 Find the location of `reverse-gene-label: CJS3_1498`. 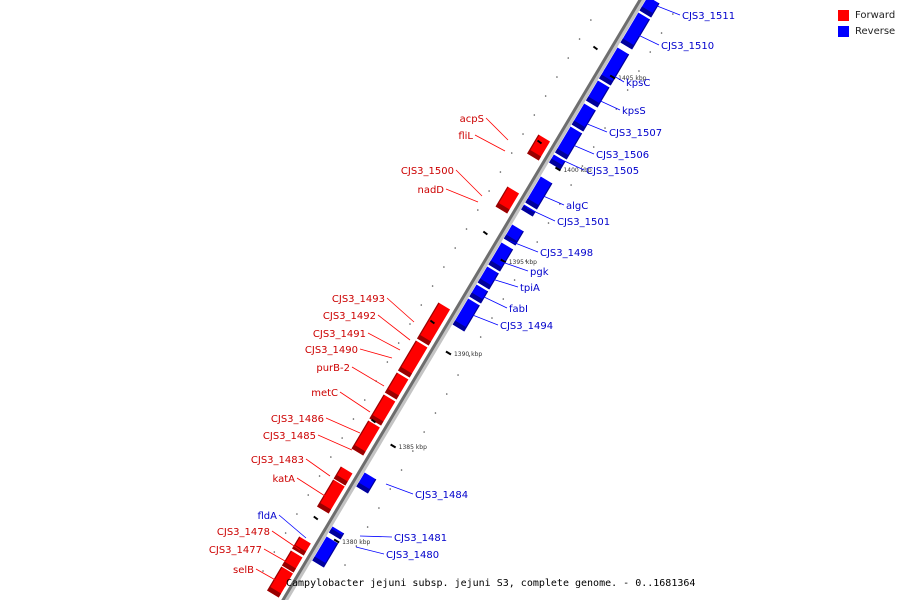

reverse-gene-label: CJS3_1498 is located at coordinates (566, 253).